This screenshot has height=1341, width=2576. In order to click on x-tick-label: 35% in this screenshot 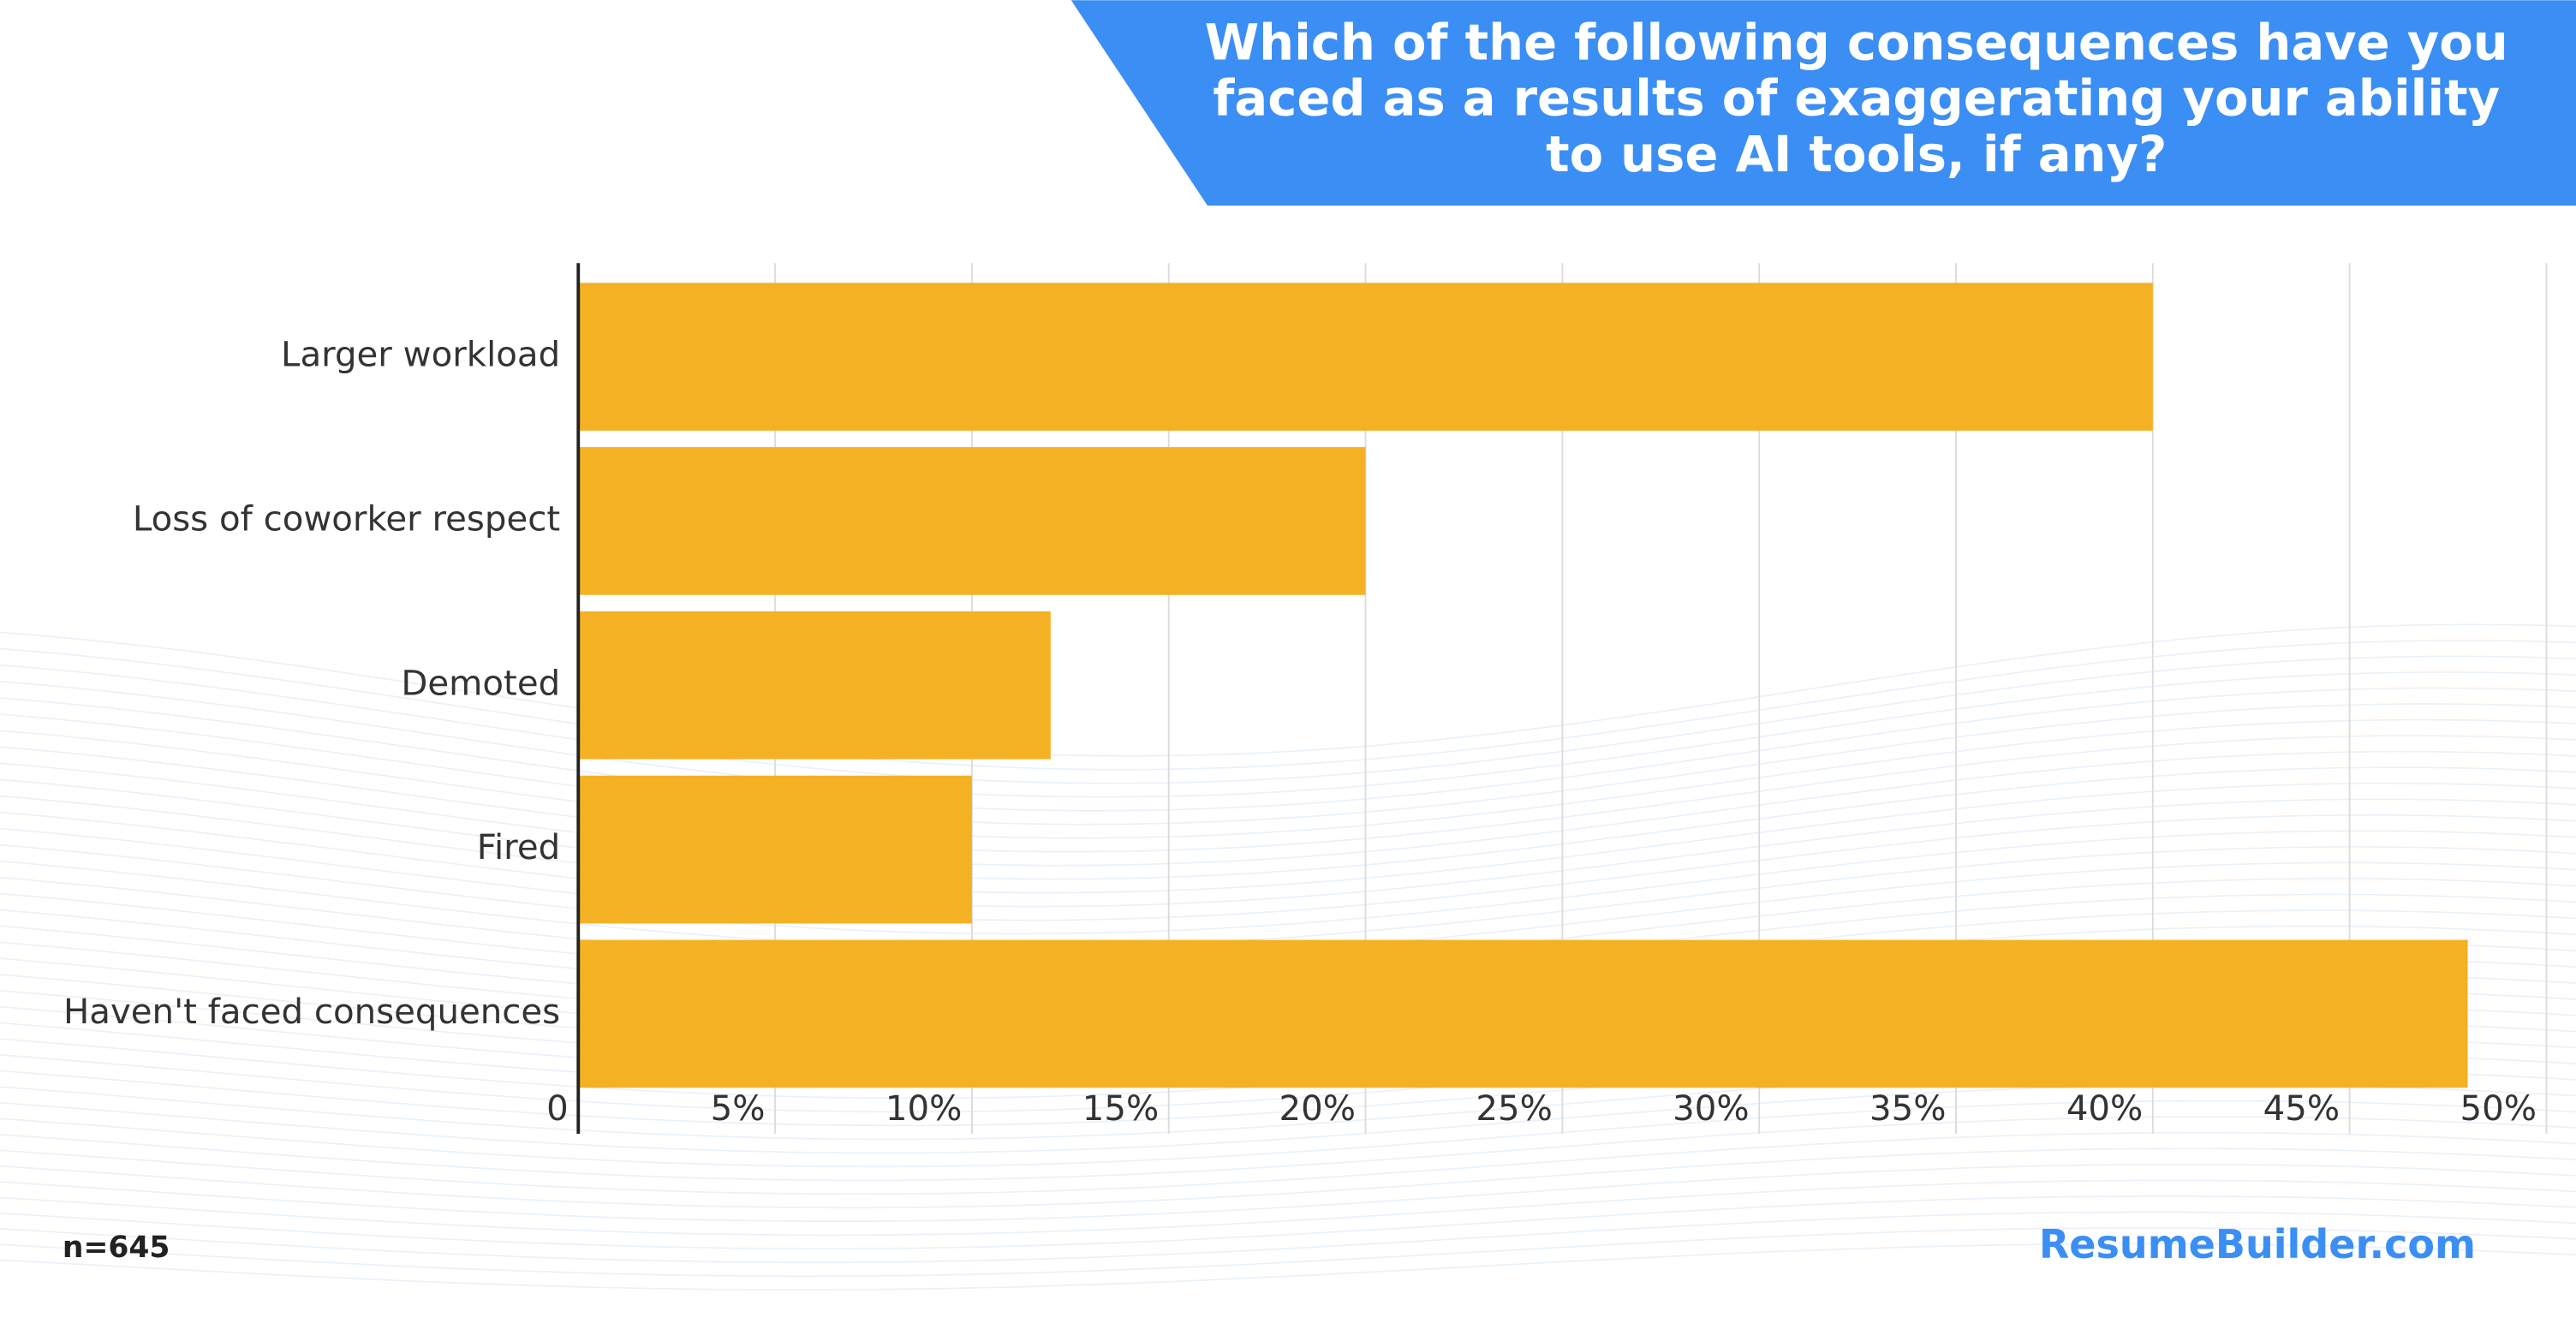, I will do `click(1908, 1109)`.